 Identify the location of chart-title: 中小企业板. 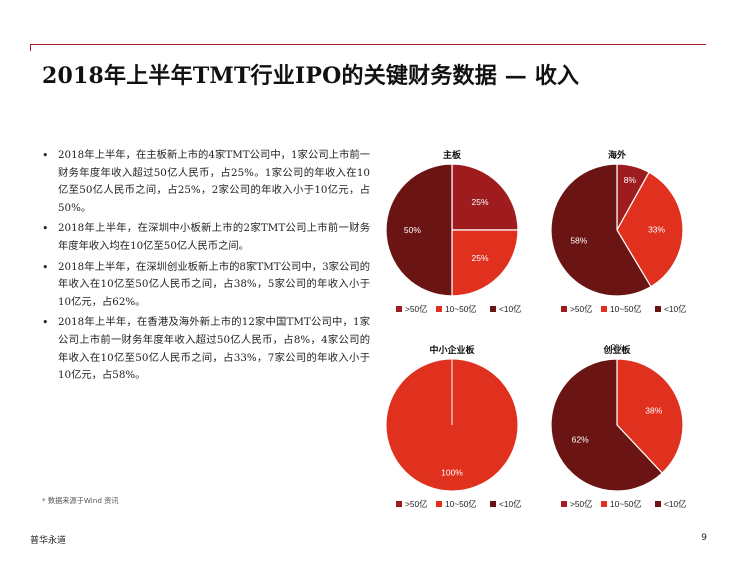
(452, 349).